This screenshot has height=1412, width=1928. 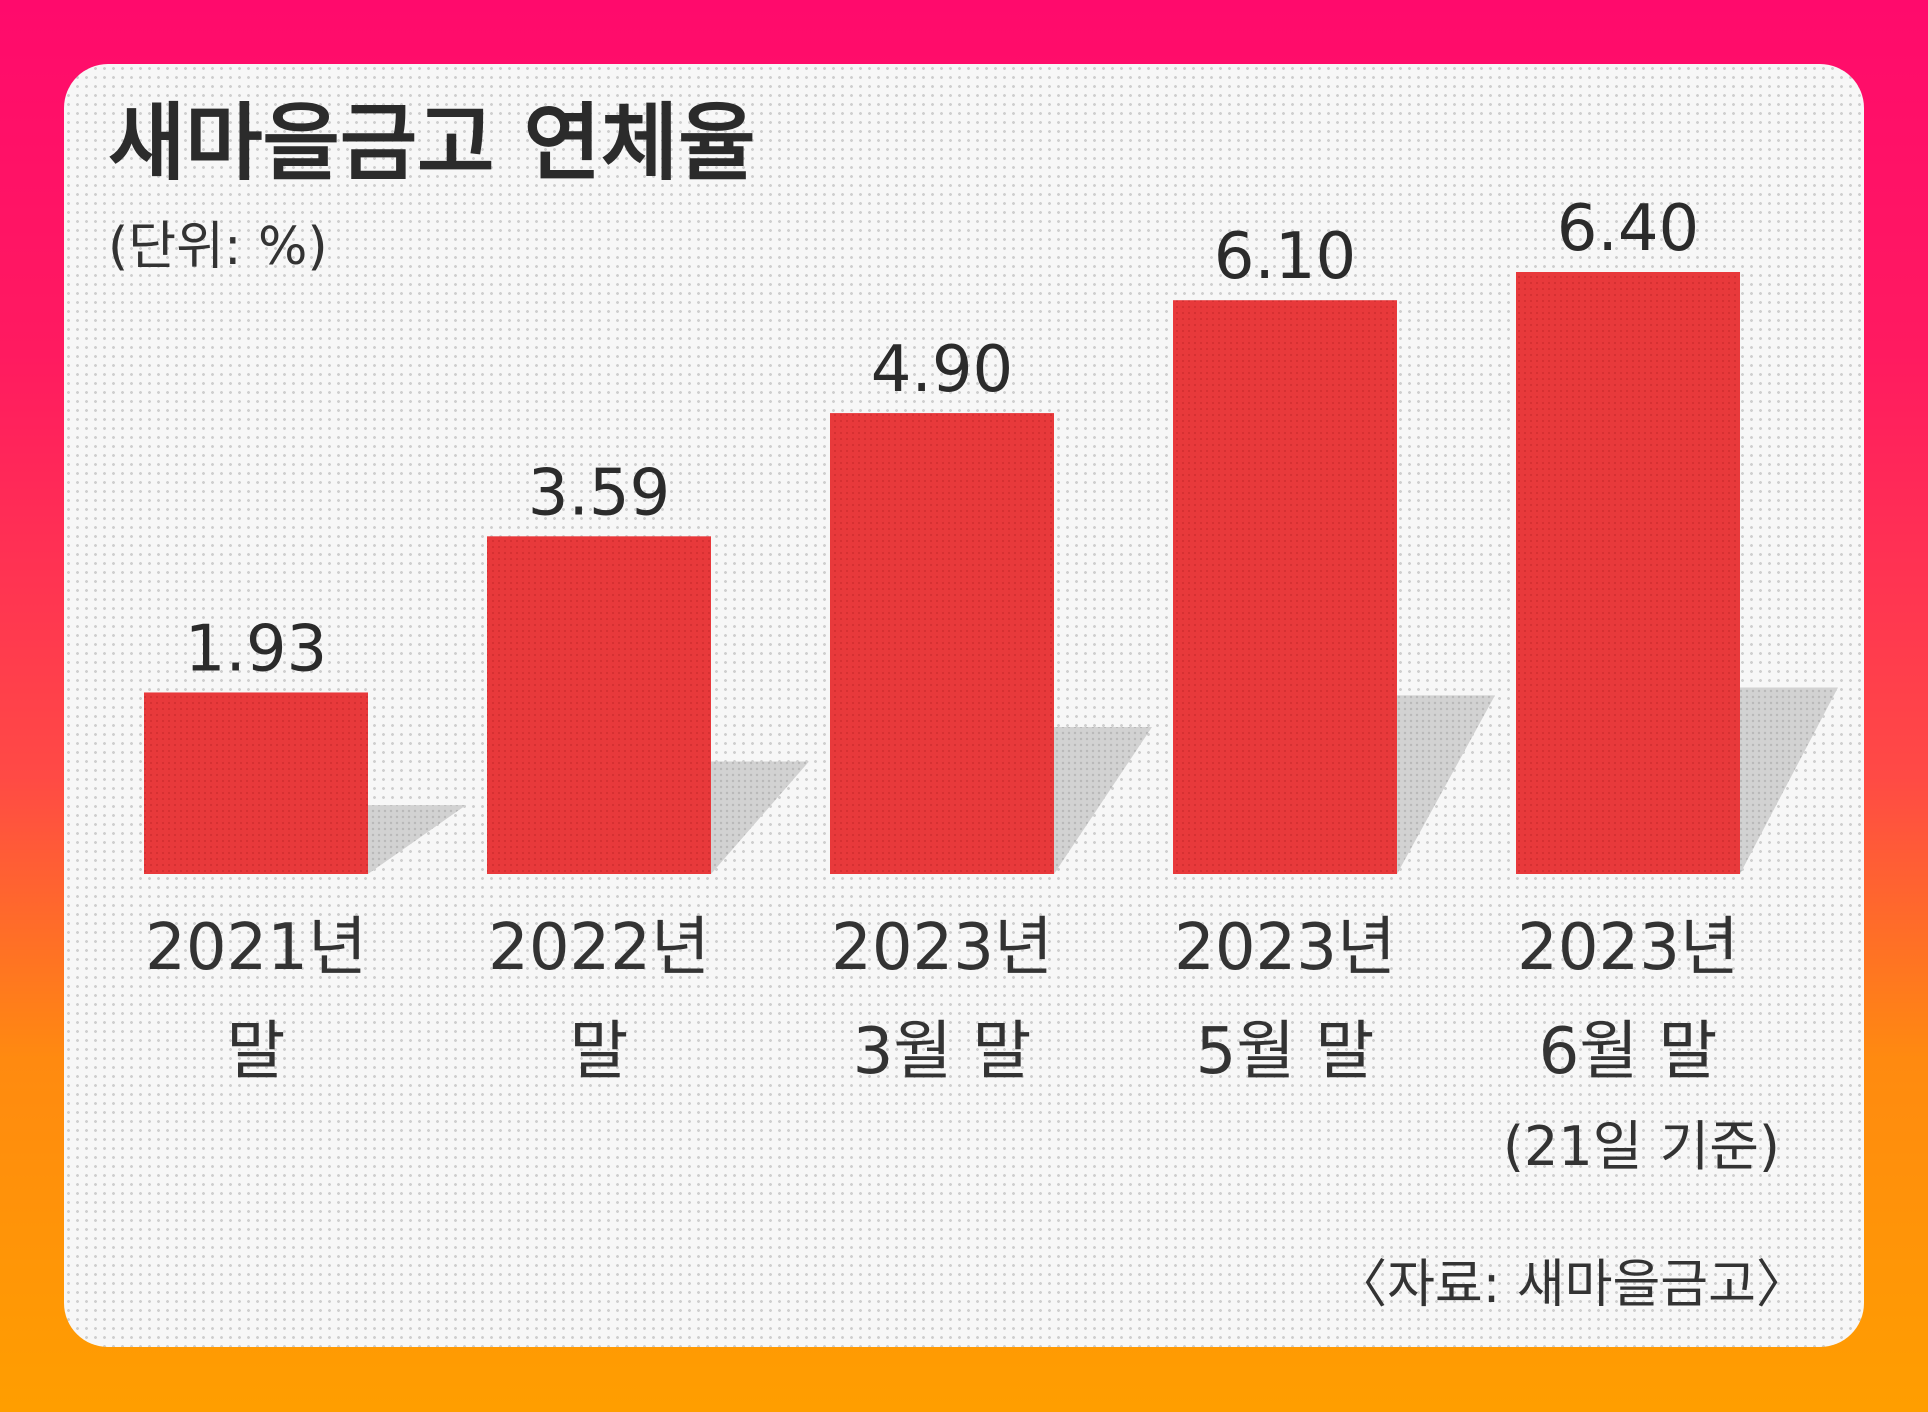 What do you see at coordinates (599, 948) in the screenshot?
I see `category-label: 2022년` at bounding box center [599, 948].